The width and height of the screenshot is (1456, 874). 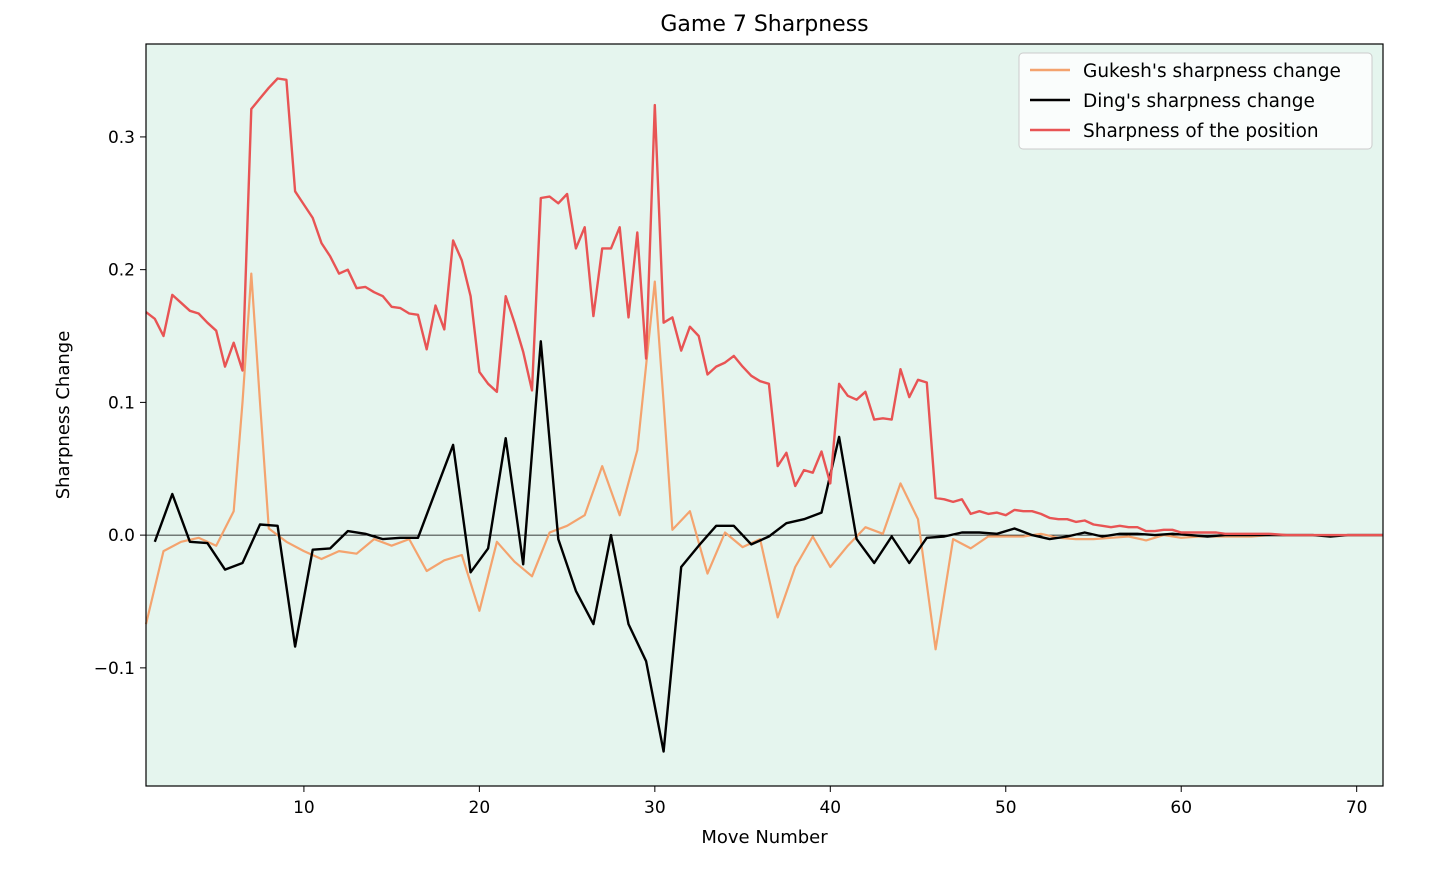 What do you see at coordinates (121, 138) in the screenshot?
I see `y-tick-label: 0.3` at bounding box center [121, 138].